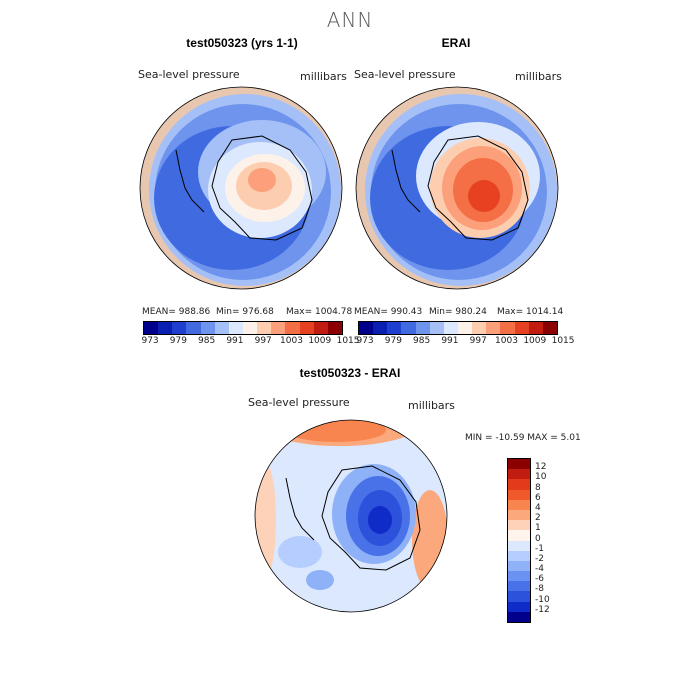 The image size is (700, 700). I want to click on panel2-title: ERAI, so click(456, 43).